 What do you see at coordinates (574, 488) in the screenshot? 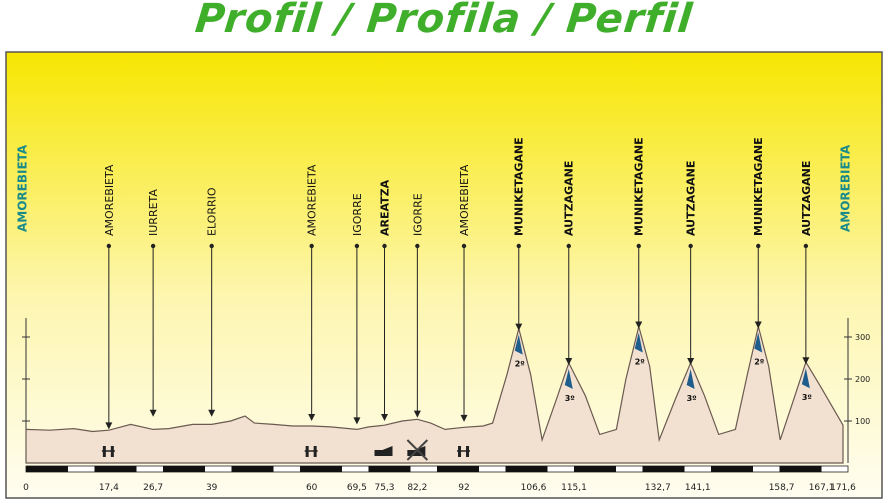
I see `x-tick-label: 115,1` at bounding box center [574, 488].